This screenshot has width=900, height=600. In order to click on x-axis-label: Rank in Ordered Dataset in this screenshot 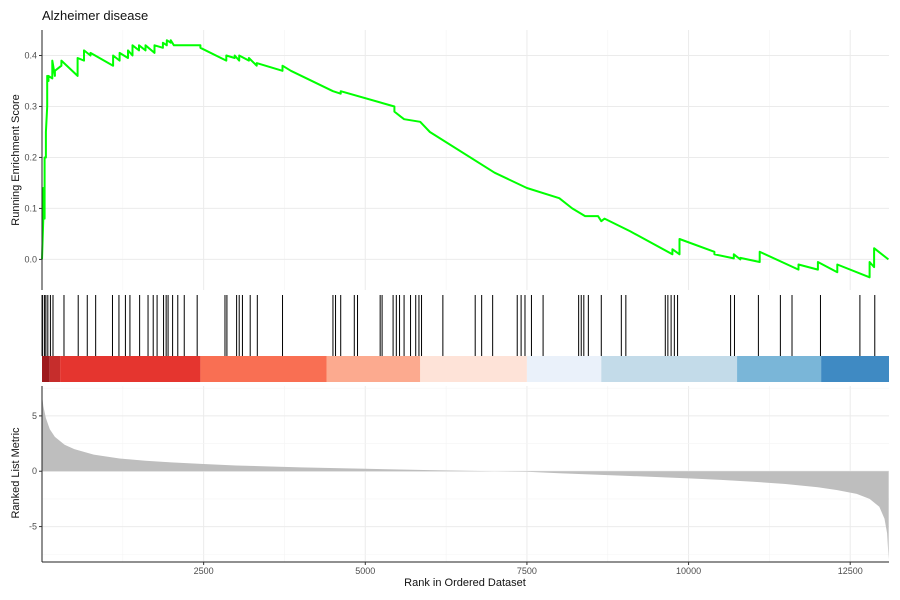, I will do `click(465, 583)`.